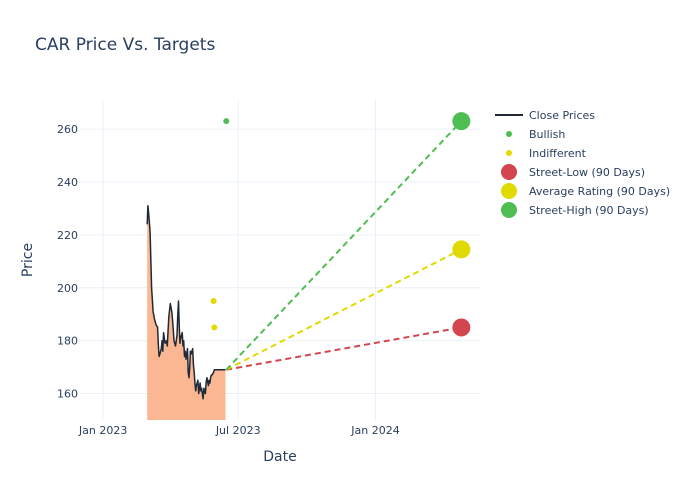 This screenshot has height=500, width=700. I want to click on line-layer, so click(186, 302).